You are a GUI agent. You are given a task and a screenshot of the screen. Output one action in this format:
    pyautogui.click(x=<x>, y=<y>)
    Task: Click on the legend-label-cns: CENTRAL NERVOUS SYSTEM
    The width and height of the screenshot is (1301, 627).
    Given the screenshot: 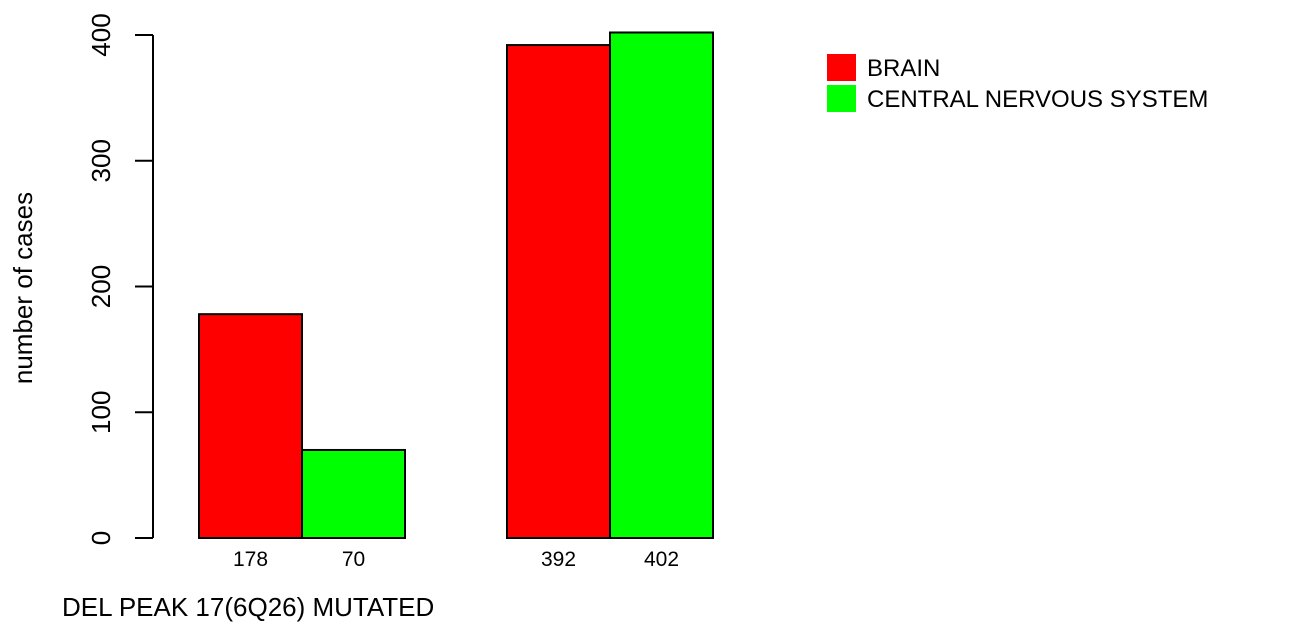 What is the action you would take?
    pyautogui.click(x=1037, y=99)
    